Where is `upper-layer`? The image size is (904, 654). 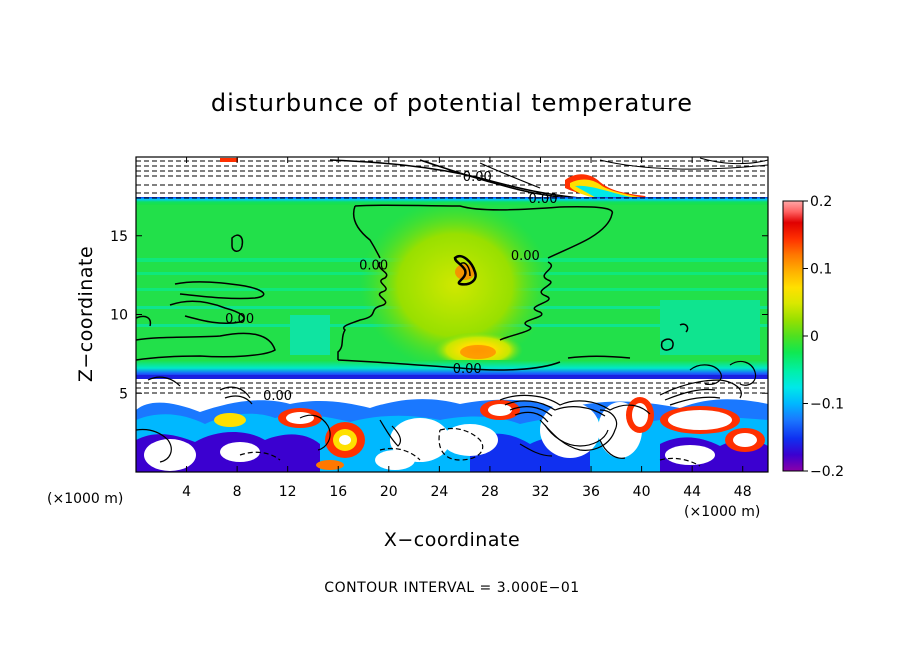 upper-layer is located at coordinates (452, 179).